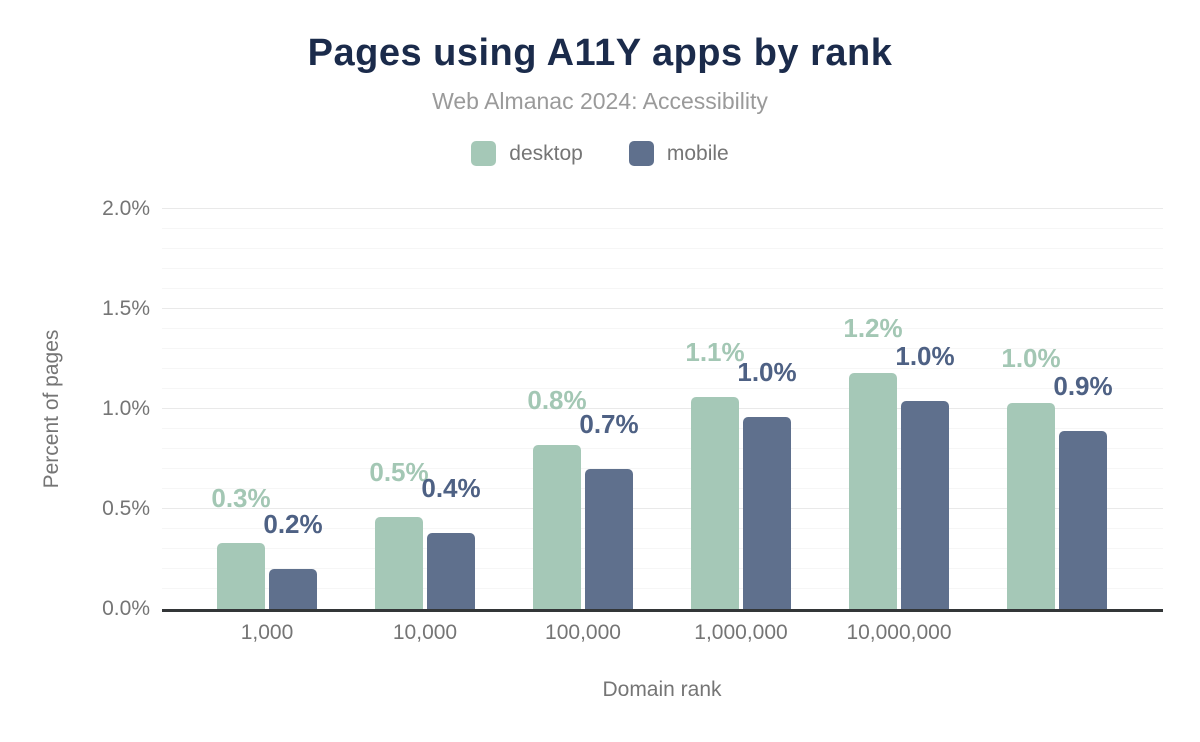  I want to click on x-axis-tick: 10,000, so click(425, 632).